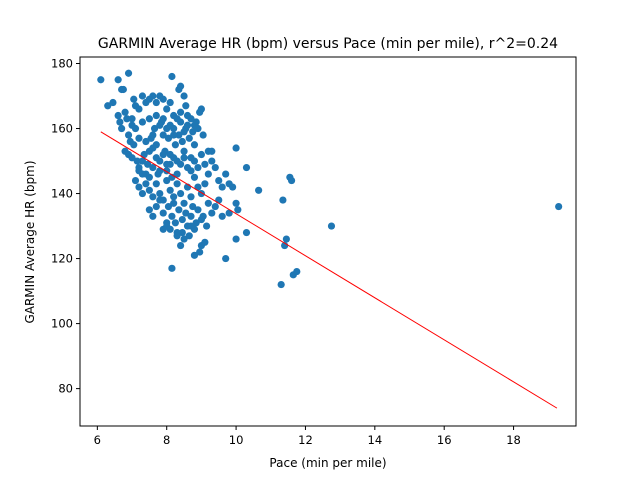  I want to click on x-tick-label: 8, so click(166, 440).